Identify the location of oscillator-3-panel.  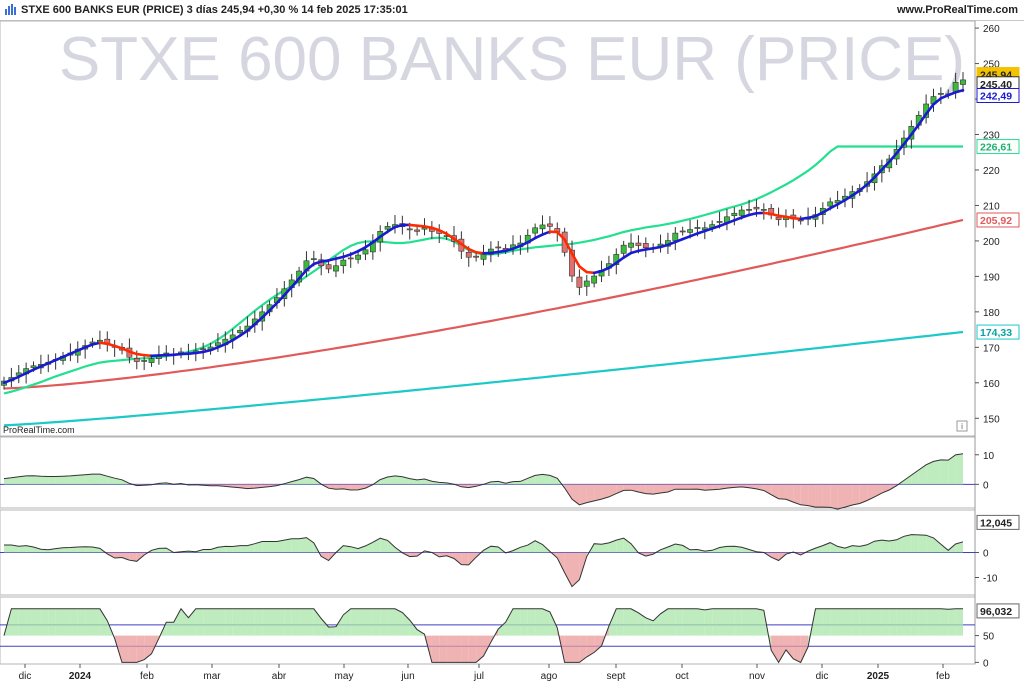
(487, 635).